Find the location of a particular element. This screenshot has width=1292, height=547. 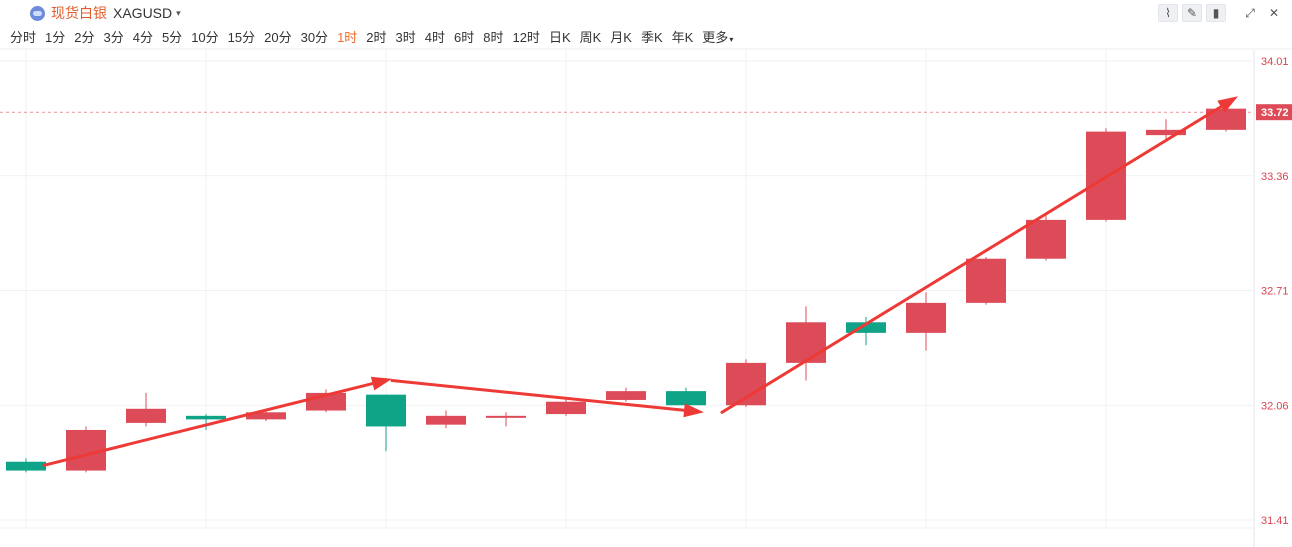

y-tick-label: 33.36 is located at coordinates (1275, 177).